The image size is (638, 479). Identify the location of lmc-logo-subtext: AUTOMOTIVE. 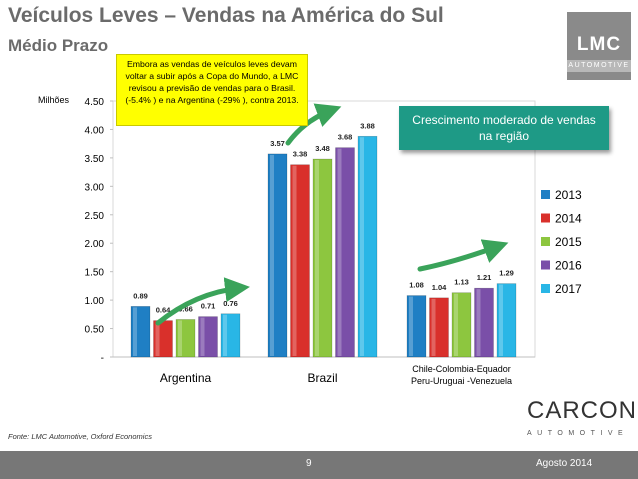
(599, 66).